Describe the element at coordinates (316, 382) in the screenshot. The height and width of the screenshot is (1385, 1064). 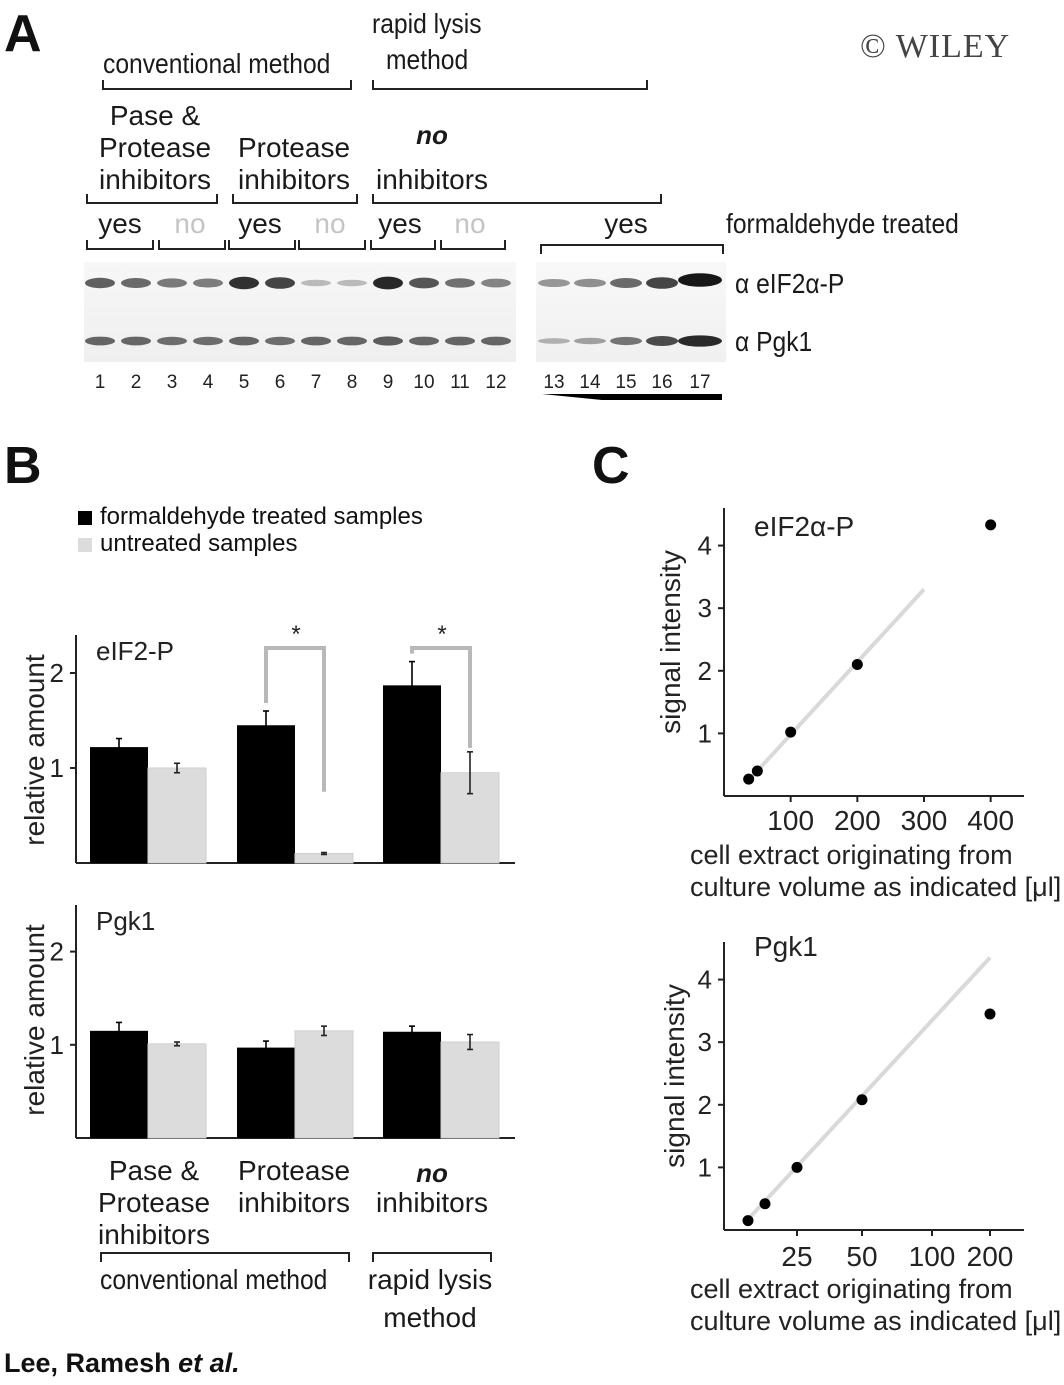
I see `lane-number: 7` at that location.